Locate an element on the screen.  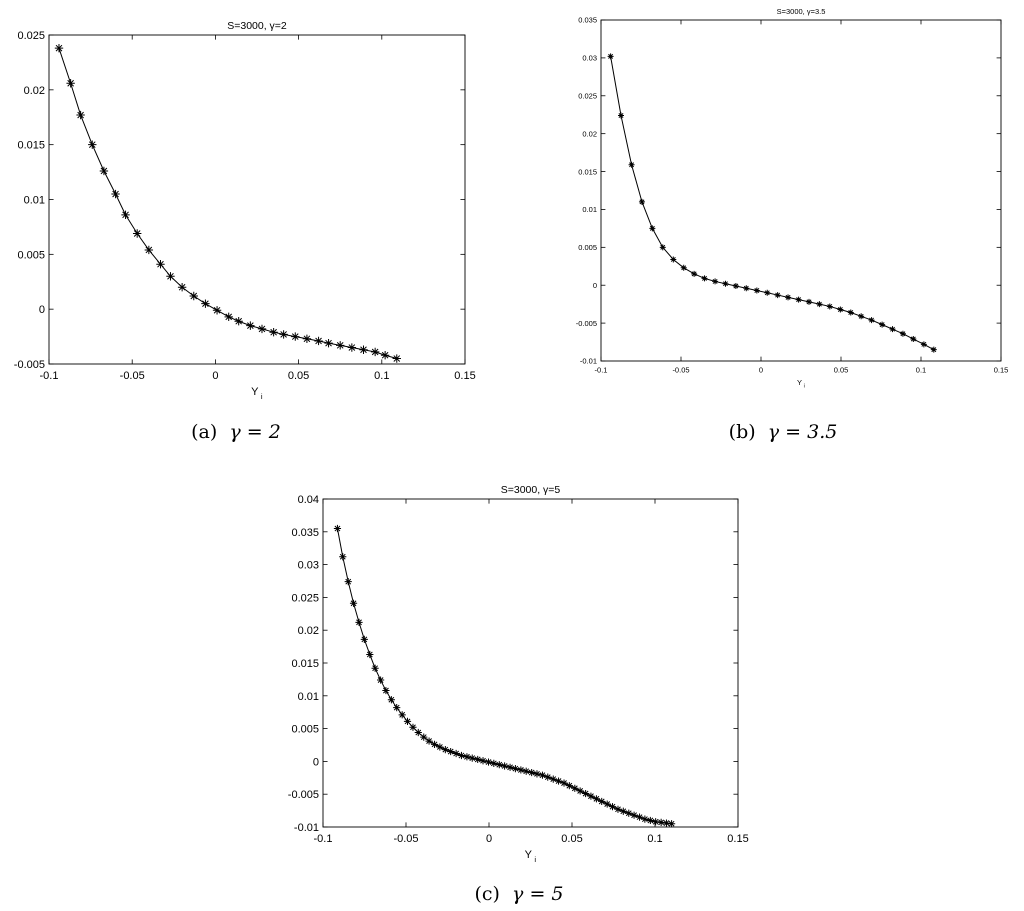
y-tick-label: -0.01 is located at coordinates (588, 361).